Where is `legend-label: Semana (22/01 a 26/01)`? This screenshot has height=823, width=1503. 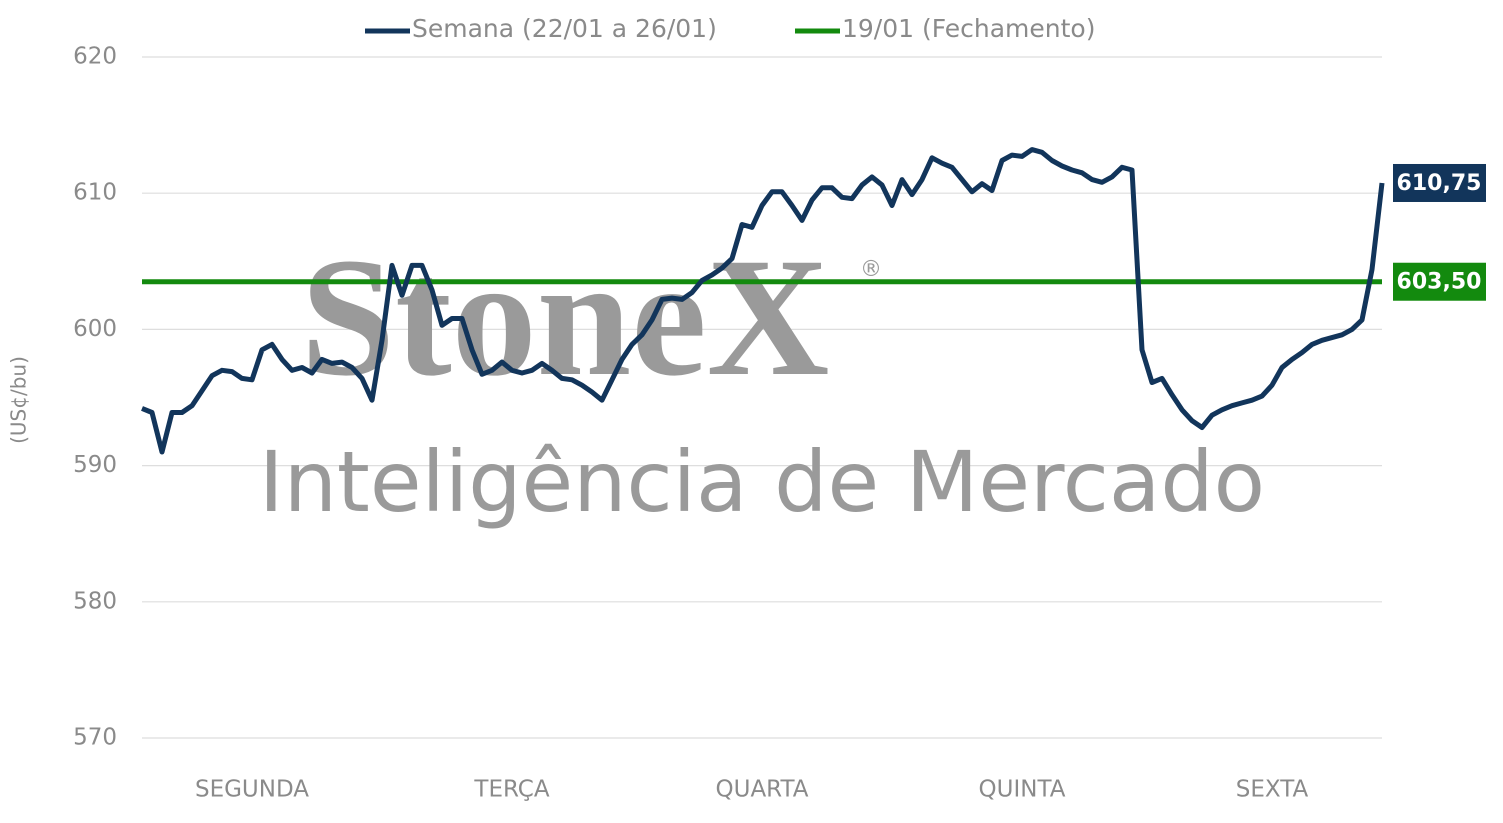 legend-label: Semana (22/01 a 26/01) is located at coordinates (564, 28).